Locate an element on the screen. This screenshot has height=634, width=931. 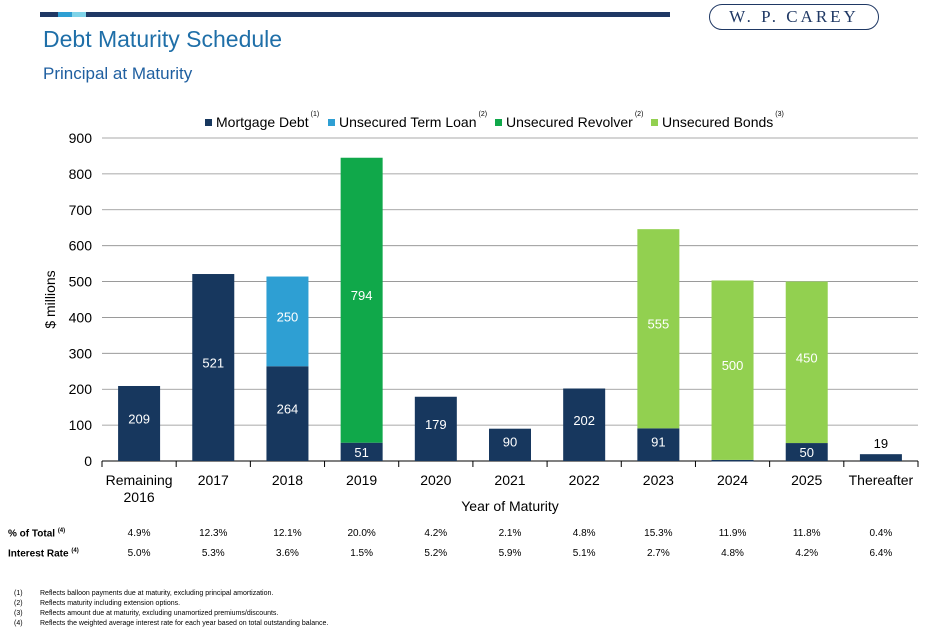
data-label: 91 is located at coordinates (658, 441).